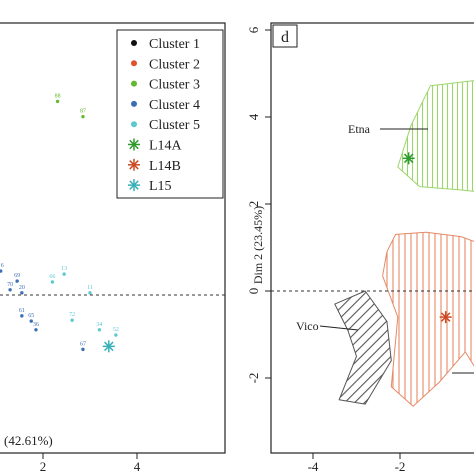 The image size is (474, 474). What do you see at coordinates (400, 466) in the screenshot?
I see `right-x-tick-label--2: -2` at bounding box center [400, 466].